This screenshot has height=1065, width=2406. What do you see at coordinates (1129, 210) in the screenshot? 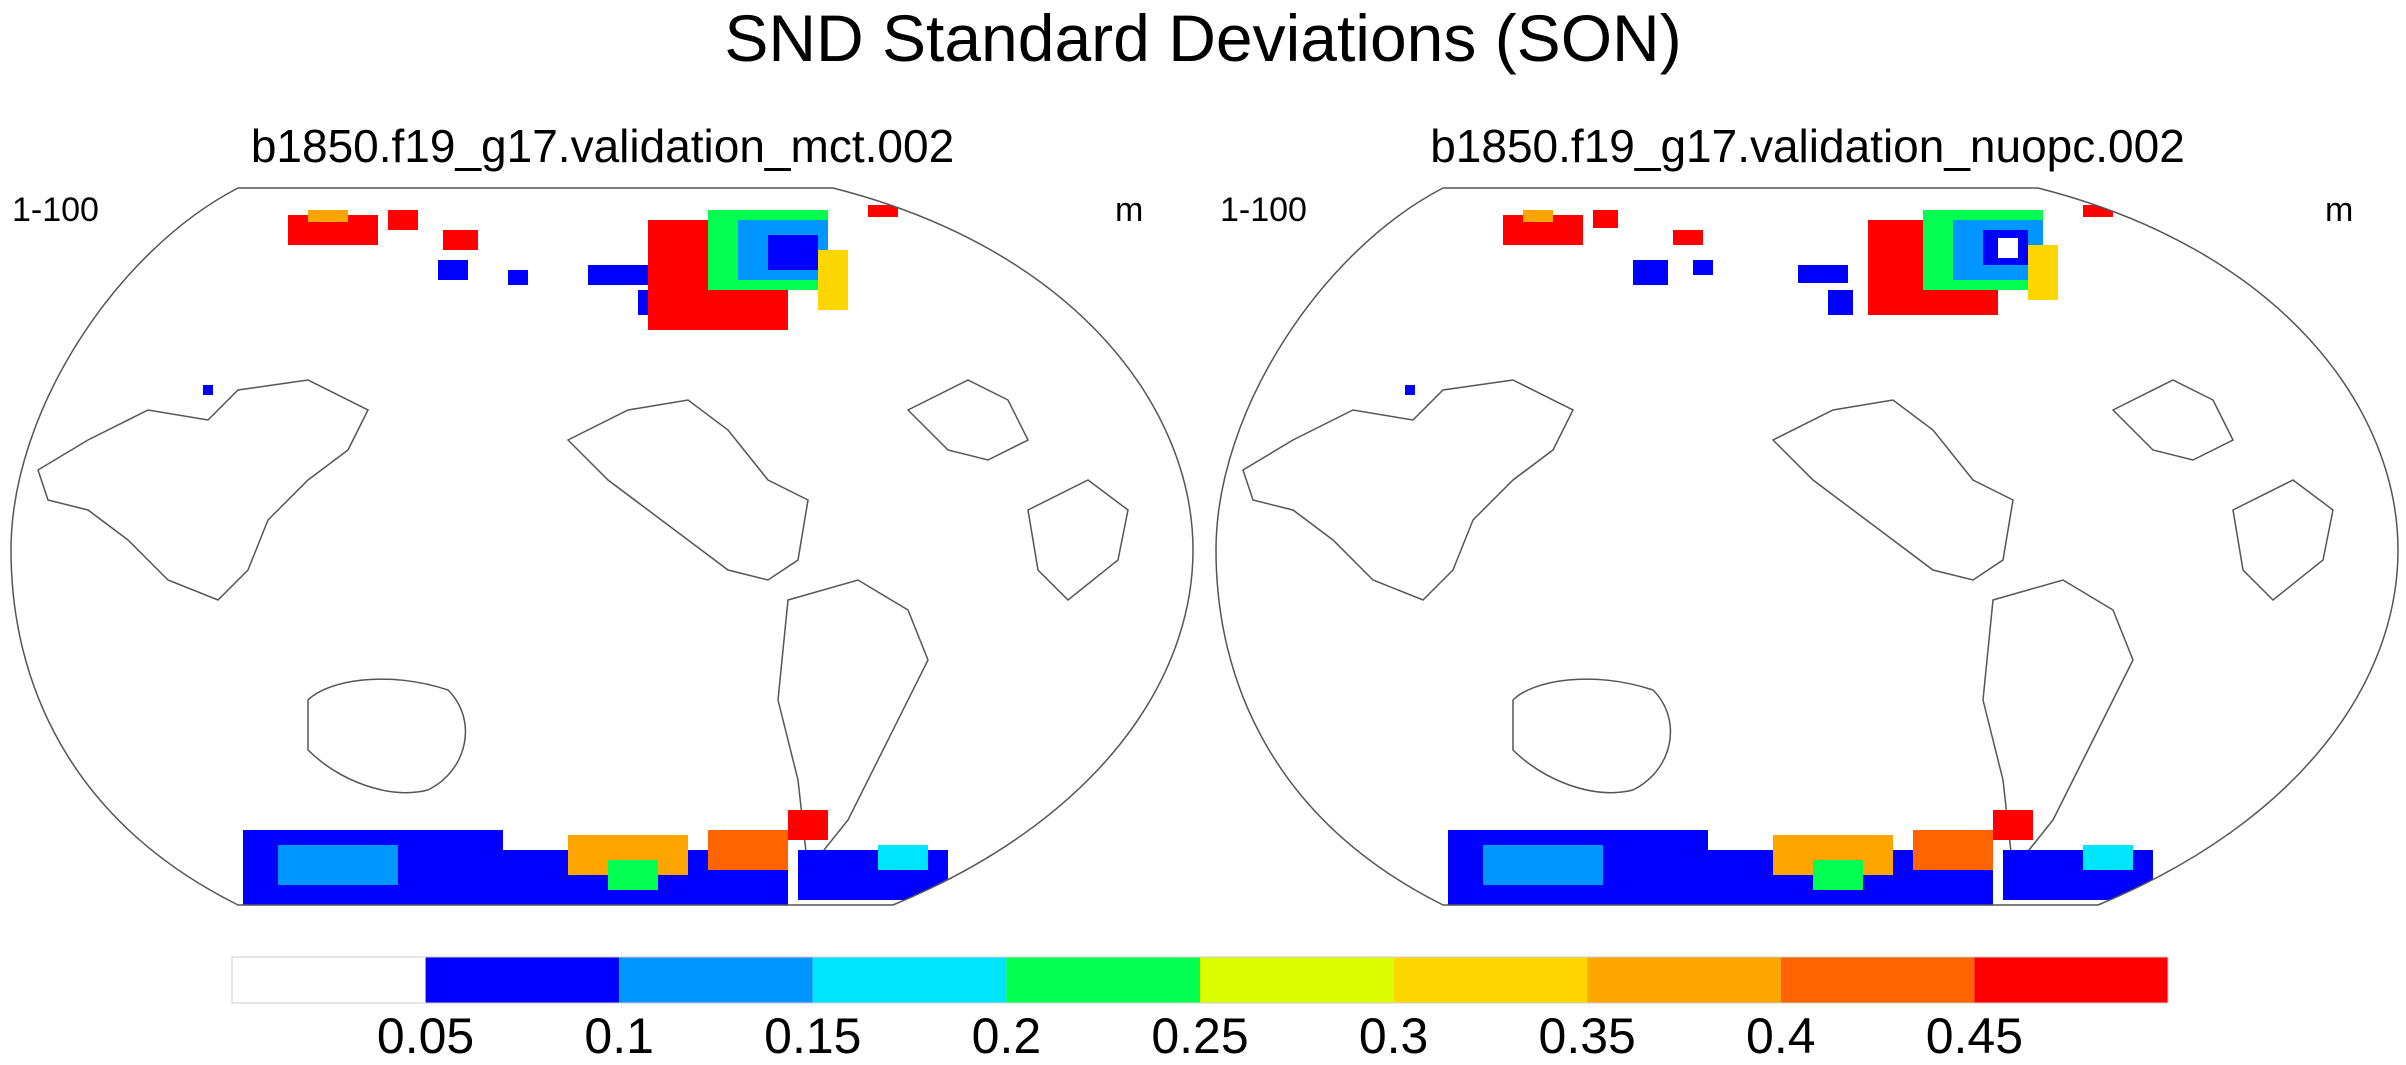
I see `panel-1-units-label: m` at bounding box center [1129, 210].